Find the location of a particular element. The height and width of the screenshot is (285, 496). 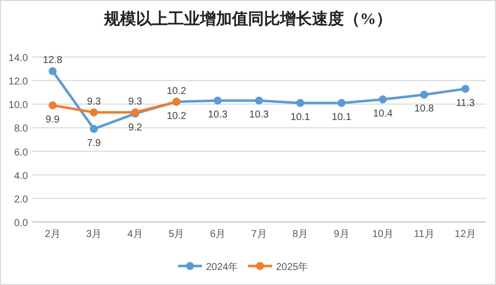

y-tick-label: 12.0 is located at coordinates (18, 82).